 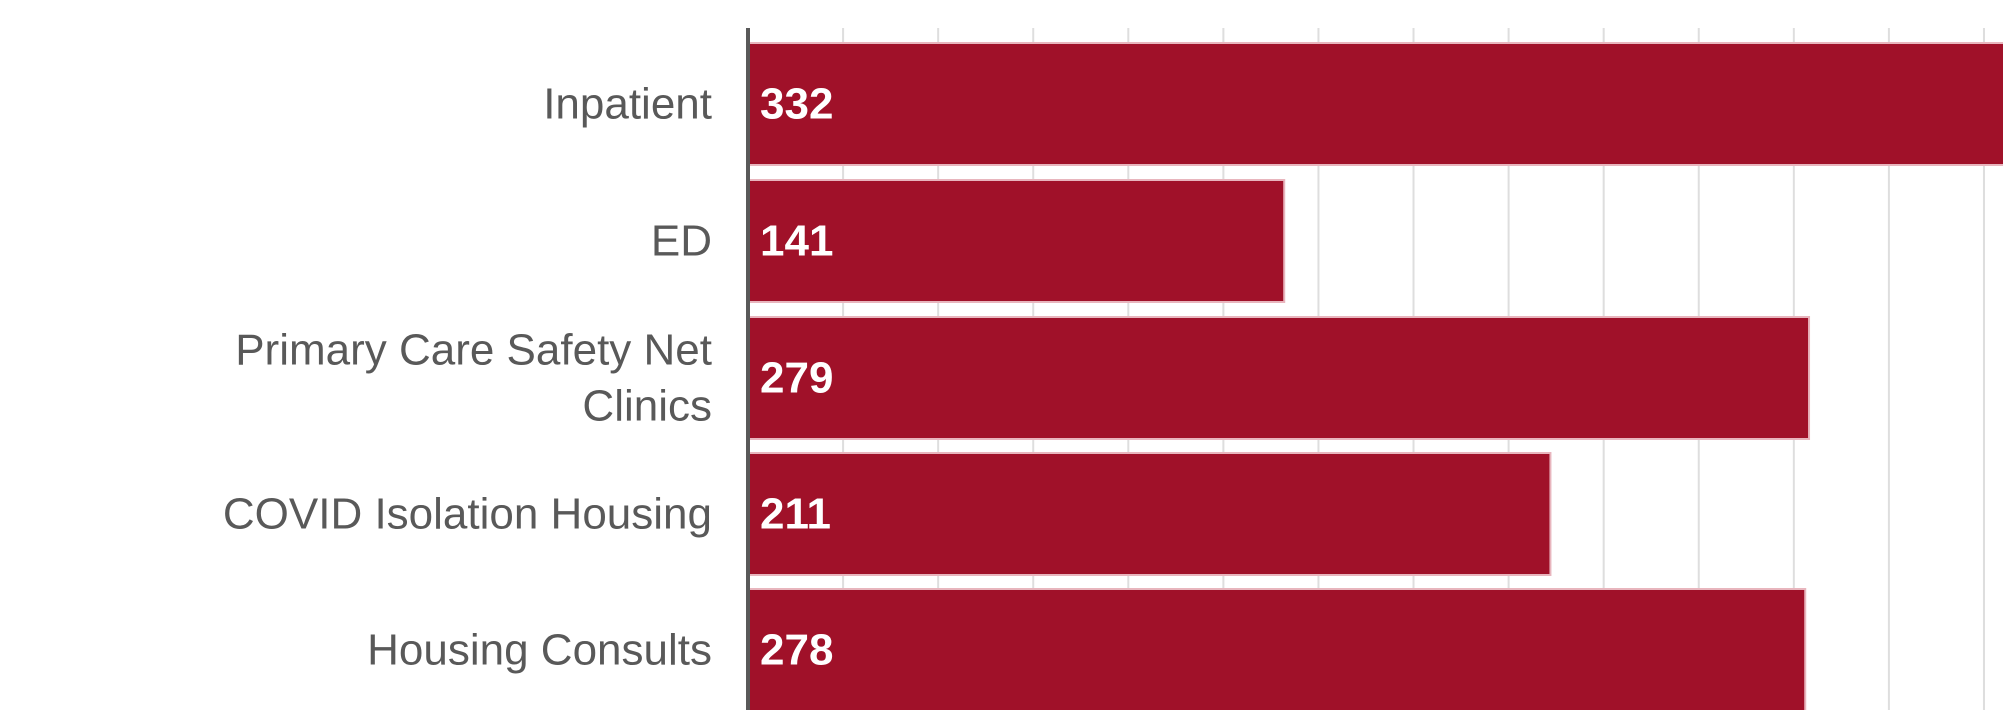 I want to click on data-label: 332, so click(x=796, y=104).